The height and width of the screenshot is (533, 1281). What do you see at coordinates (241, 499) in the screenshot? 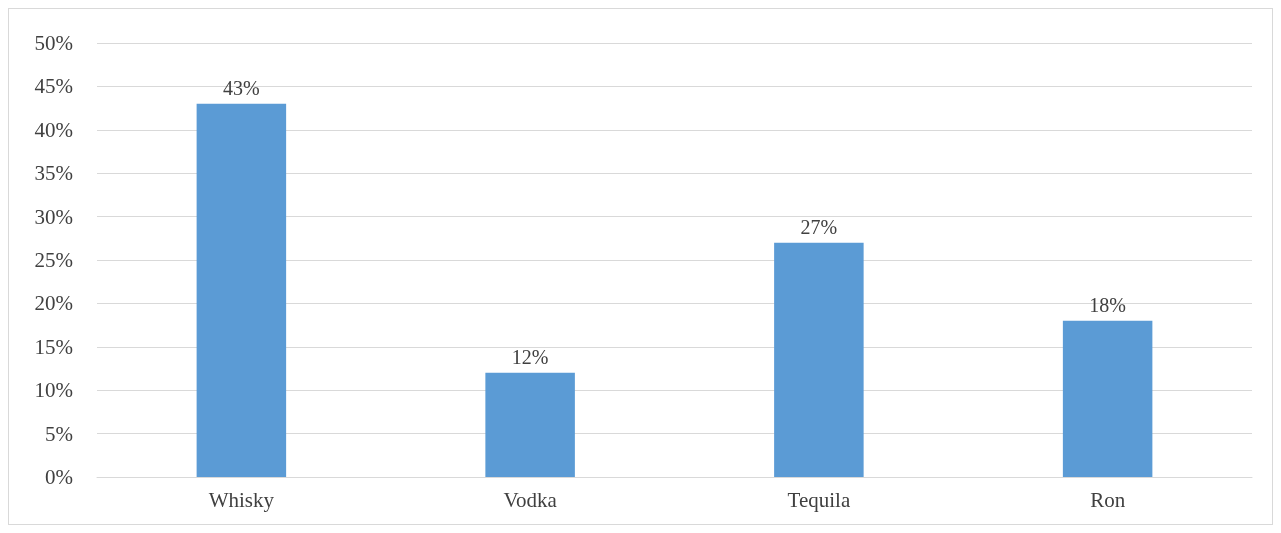
I see `x-tick-label: Whisky` at bounding box center [241, 499].